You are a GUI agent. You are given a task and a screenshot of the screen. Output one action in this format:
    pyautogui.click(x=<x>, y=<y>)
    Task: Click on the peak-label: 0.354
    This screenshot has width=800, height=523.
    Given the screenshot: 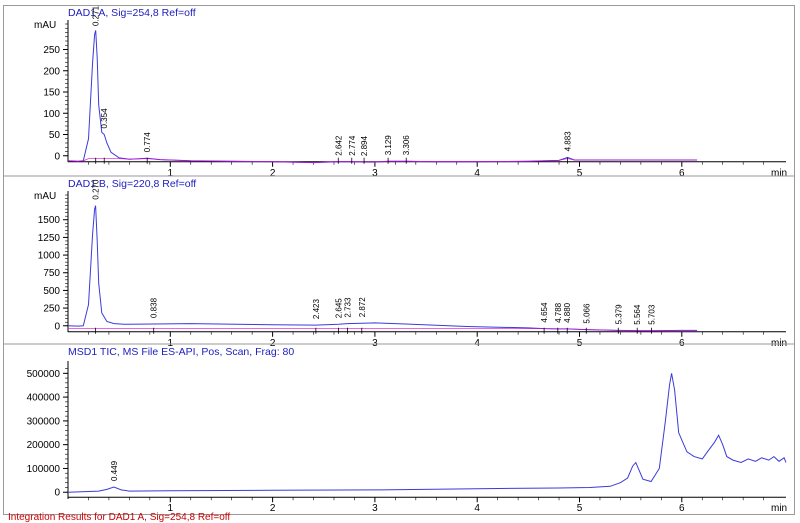 What is the action you would take?
    pyautogui.click(x=104, y=118)
    